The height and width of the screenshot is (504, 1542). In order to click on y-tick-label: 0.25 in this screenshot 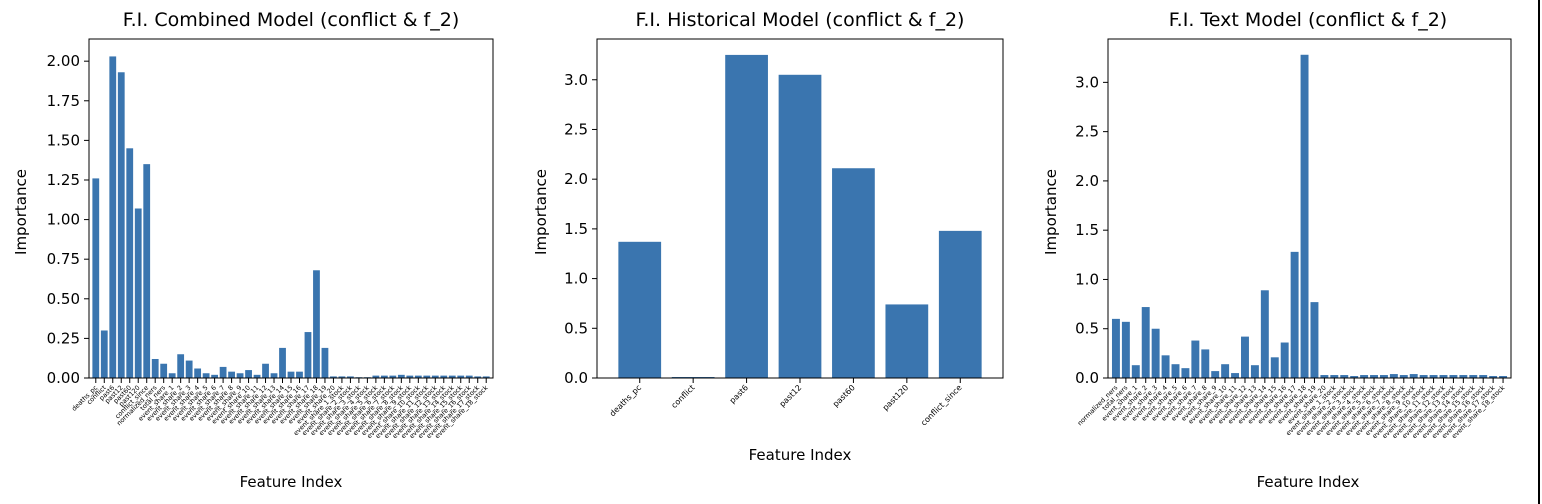, I will do `click(63, 338)`.